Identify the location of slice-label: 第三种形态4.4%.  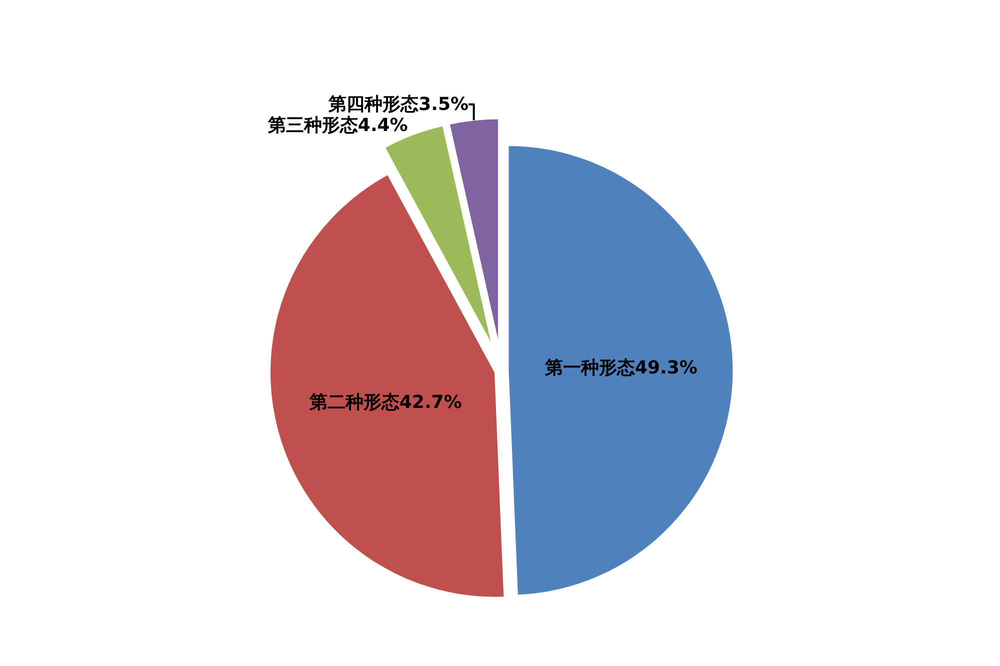
(337, 125).